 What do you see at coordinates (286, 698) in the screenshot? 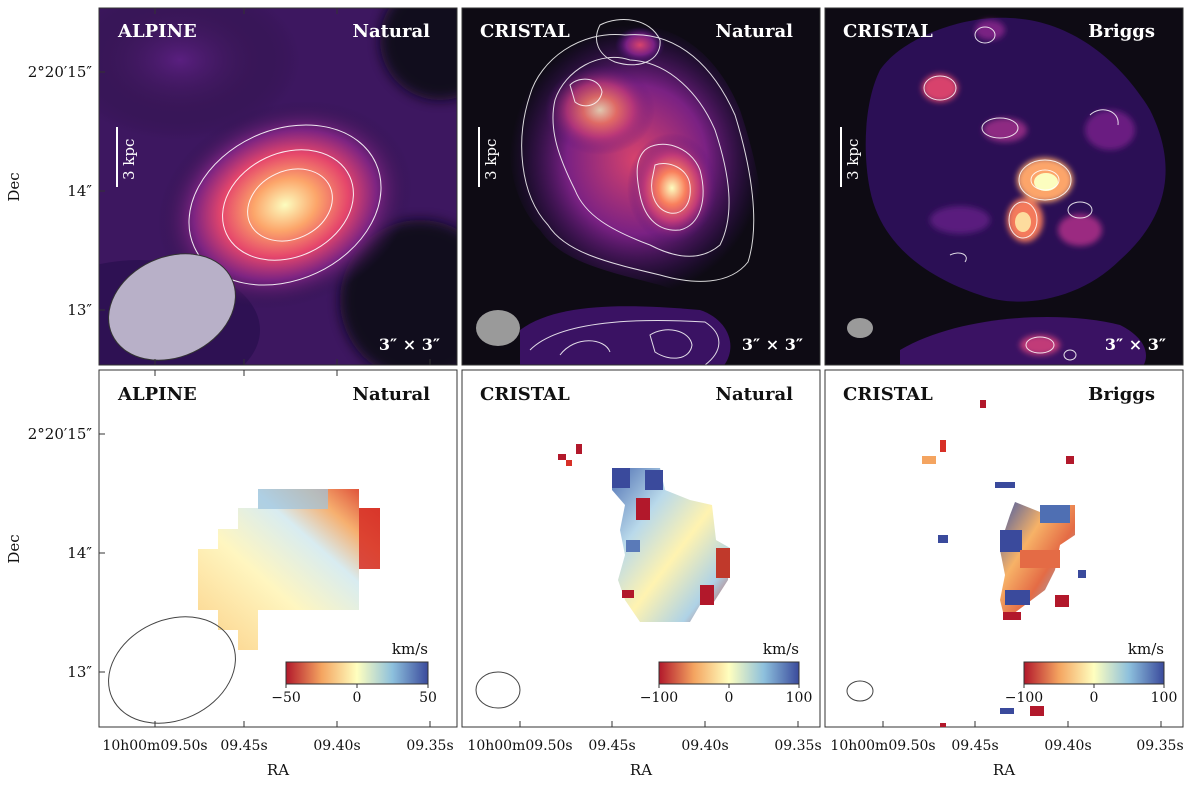
I see `colorbar-tick: −50` at bounding box center [286, 698].